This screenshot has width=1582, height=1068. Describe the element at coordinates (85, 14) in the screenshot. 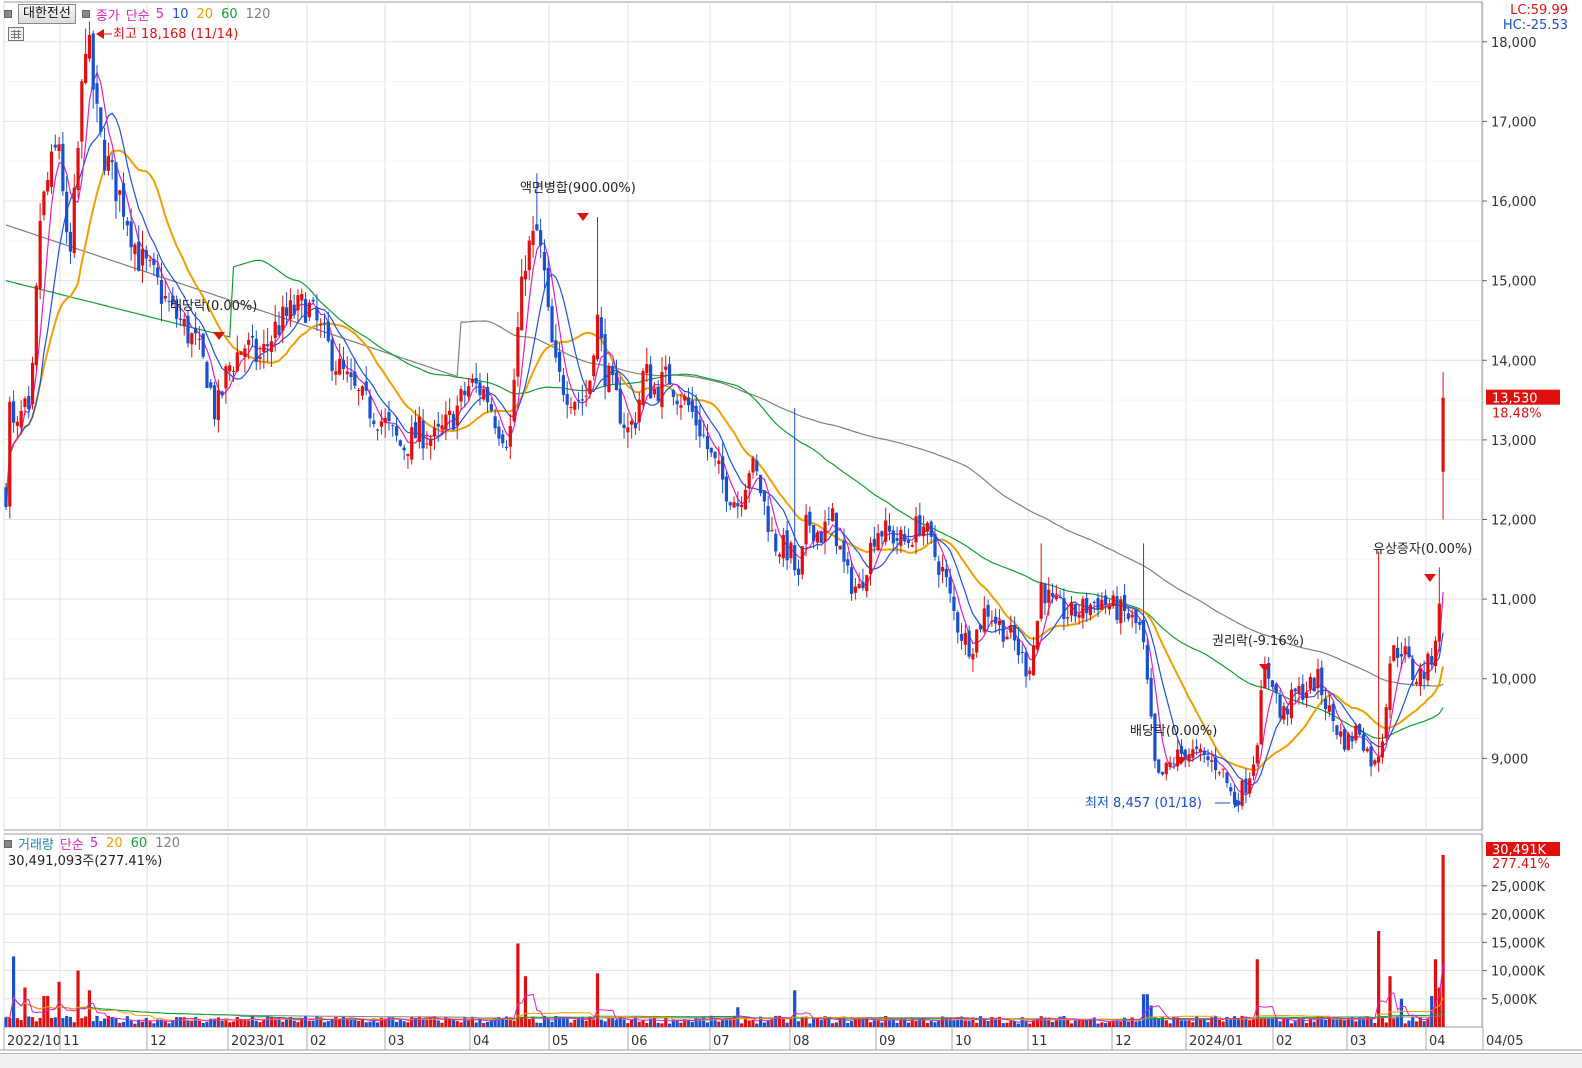

I see `indicator-toggle-icon` at that location.